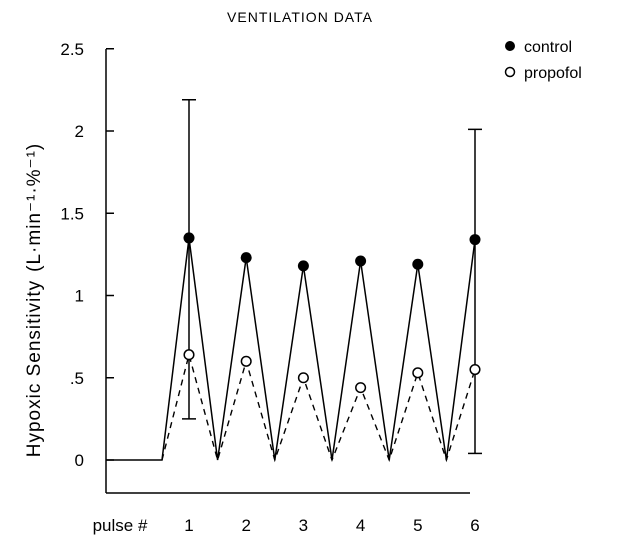 This screenshot has height=537, width=644. Describe the element at coordinates (79, 296) in the screenshot. I see `y-tick-label-3: 1` at that location.